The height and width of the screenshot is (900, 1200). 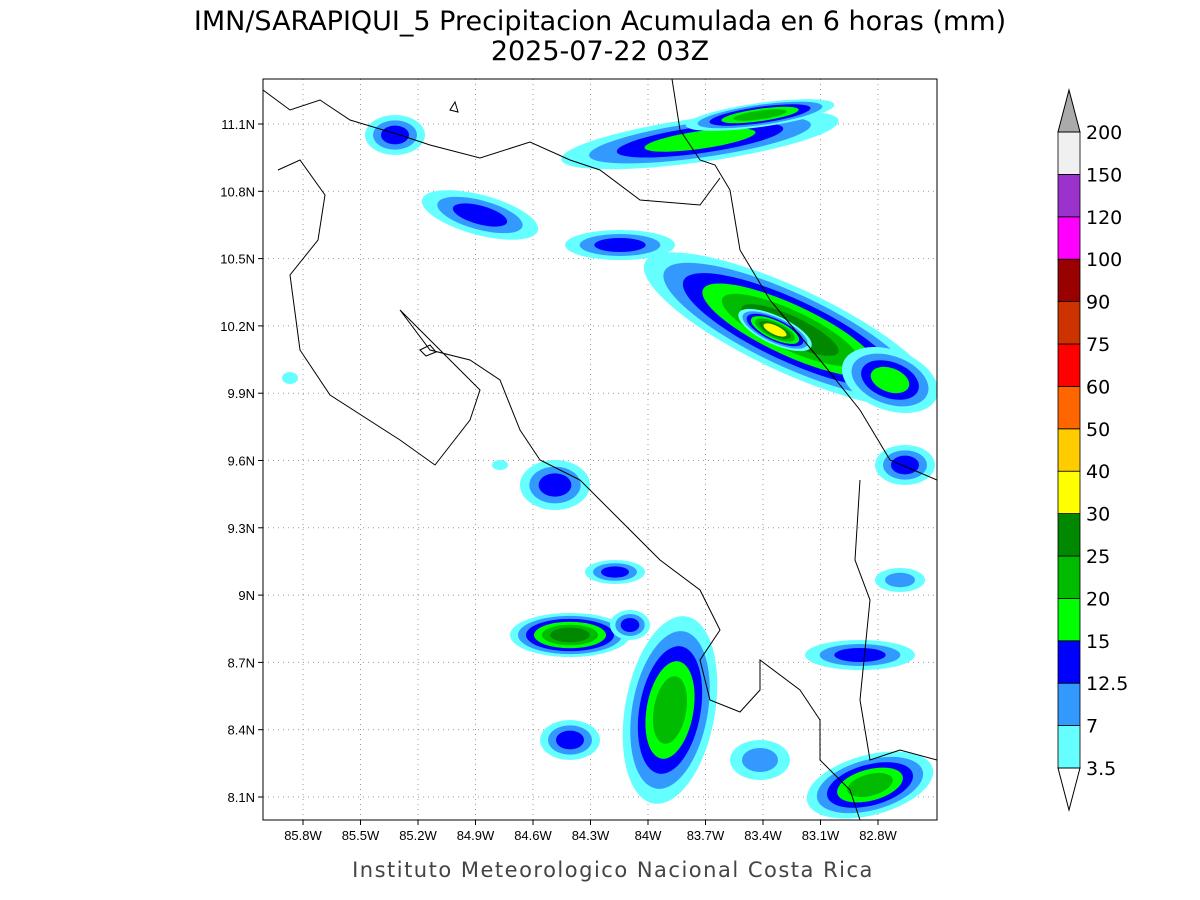 I want to click on lat-tick-label: 9N, so click(x=246, y=595).